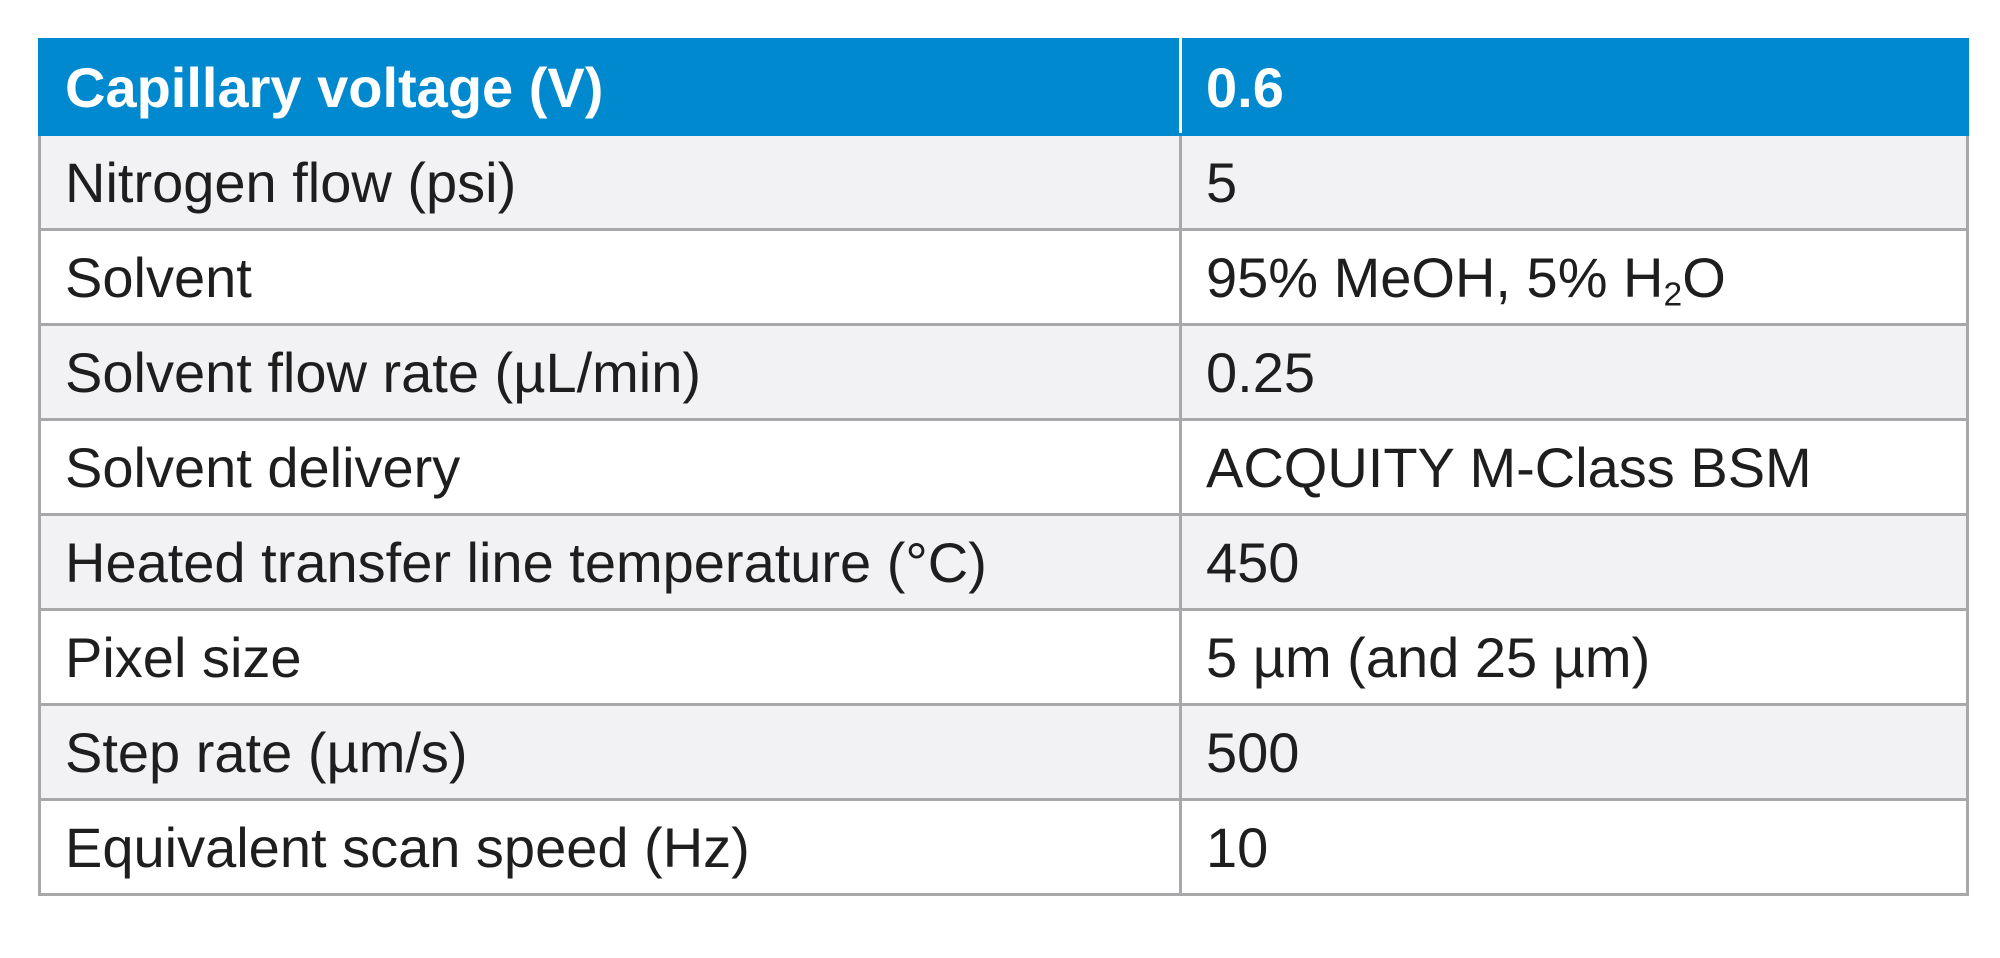 The height and width of the screenshot is (958, 2000). What do you see at coordinates (1574, 562) in the screenshot?
I see `parameter-value: 450` at bounding box center [1574, 562].